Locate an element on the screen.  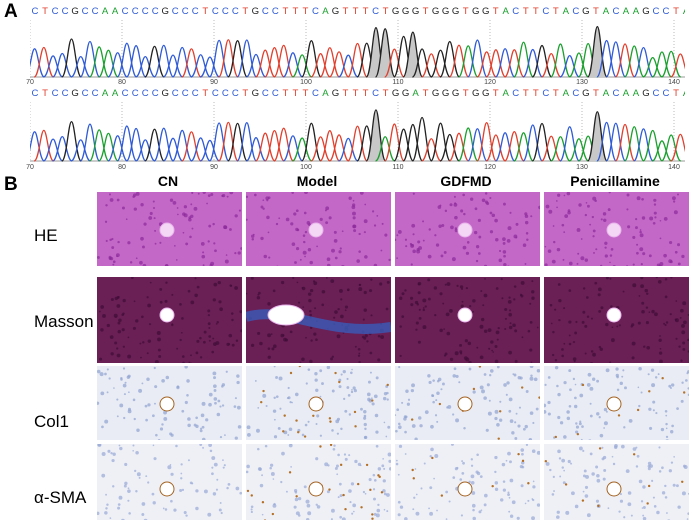
chromatogram-top is located at coordinates (357, 49).